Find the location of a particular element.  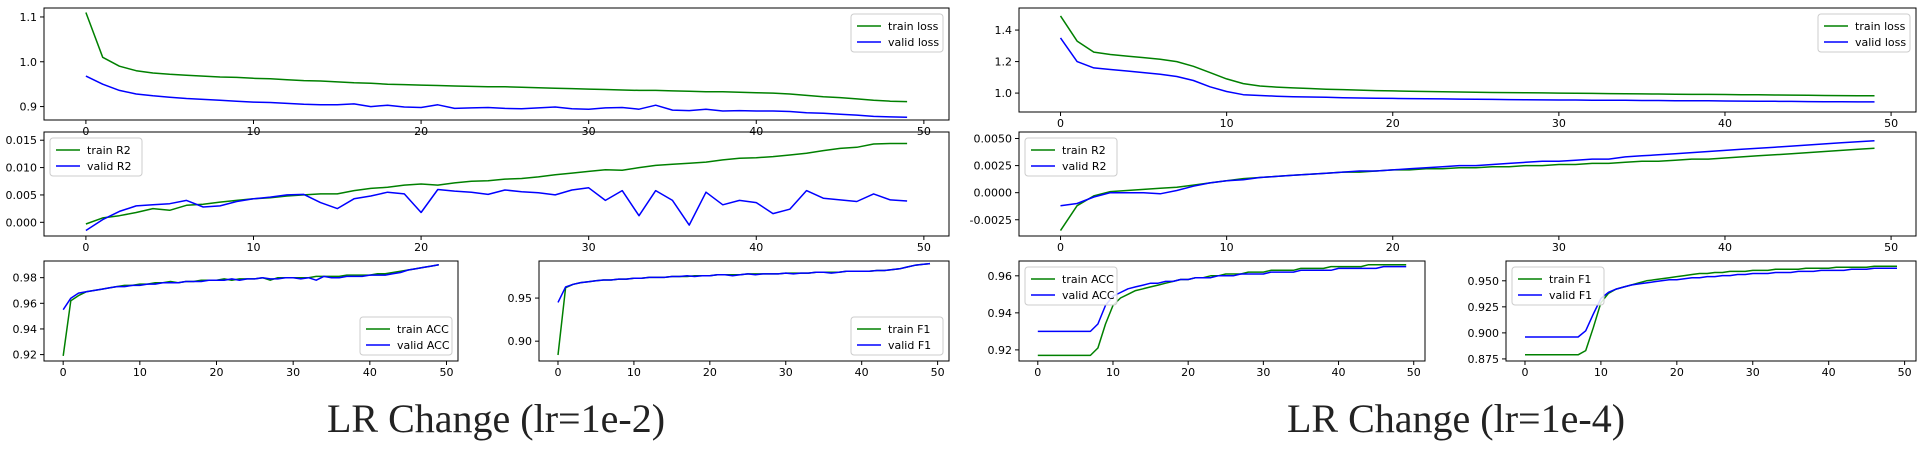

chart-r-loss: 0 10 20 30 40 50 1.0 1.2 1.4 train loss valid loss is located at coordinates (1456, 68).